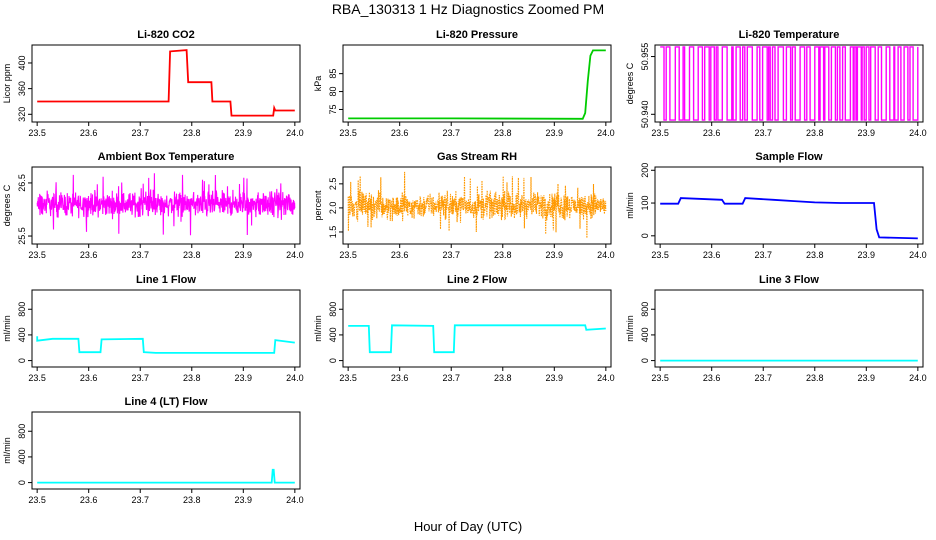 Image resolution: width=936 pixels, height=540 pixels. What do you see at coordinates (645, 115) in the screenshot?
I see `y-tick-label: 50.940` at bounding box center [645, 115].